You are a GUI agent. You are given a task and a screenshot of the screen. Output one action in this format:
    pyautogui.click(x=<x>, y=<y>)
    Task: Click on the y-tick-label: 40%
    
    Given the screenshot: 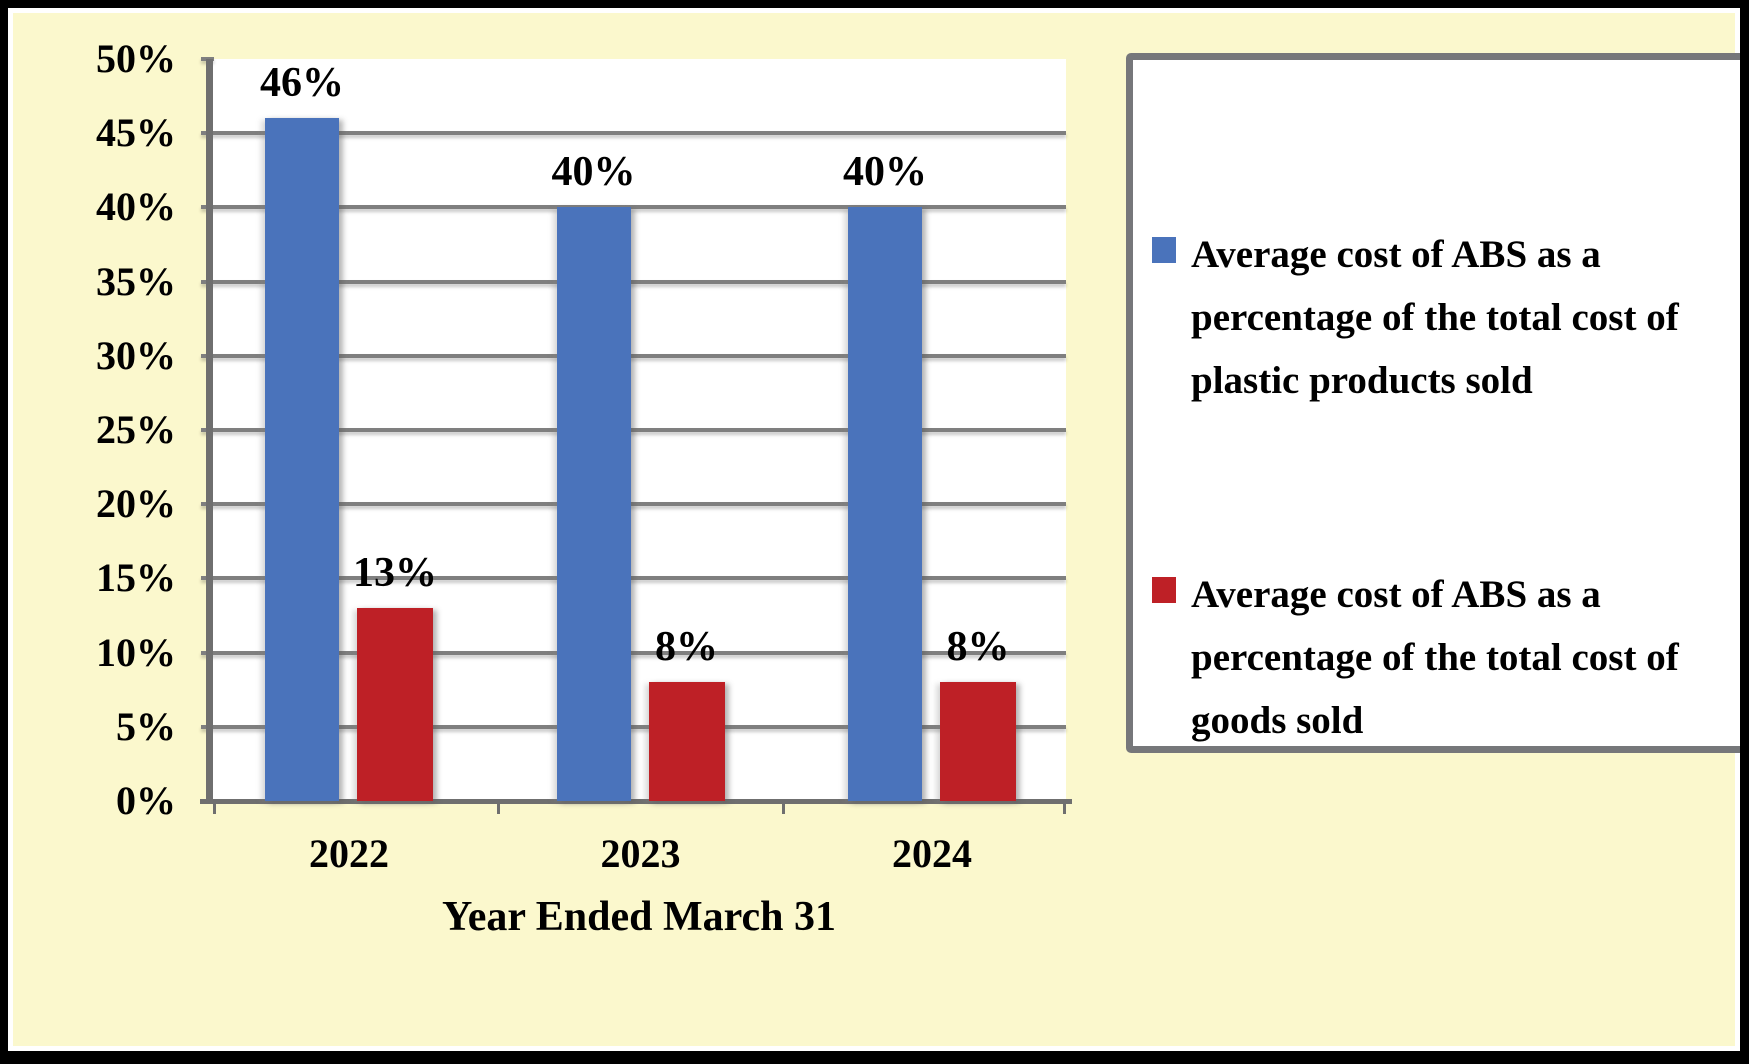 What is the action you would take?
    pyautogui.click(x=136, y=207)
    